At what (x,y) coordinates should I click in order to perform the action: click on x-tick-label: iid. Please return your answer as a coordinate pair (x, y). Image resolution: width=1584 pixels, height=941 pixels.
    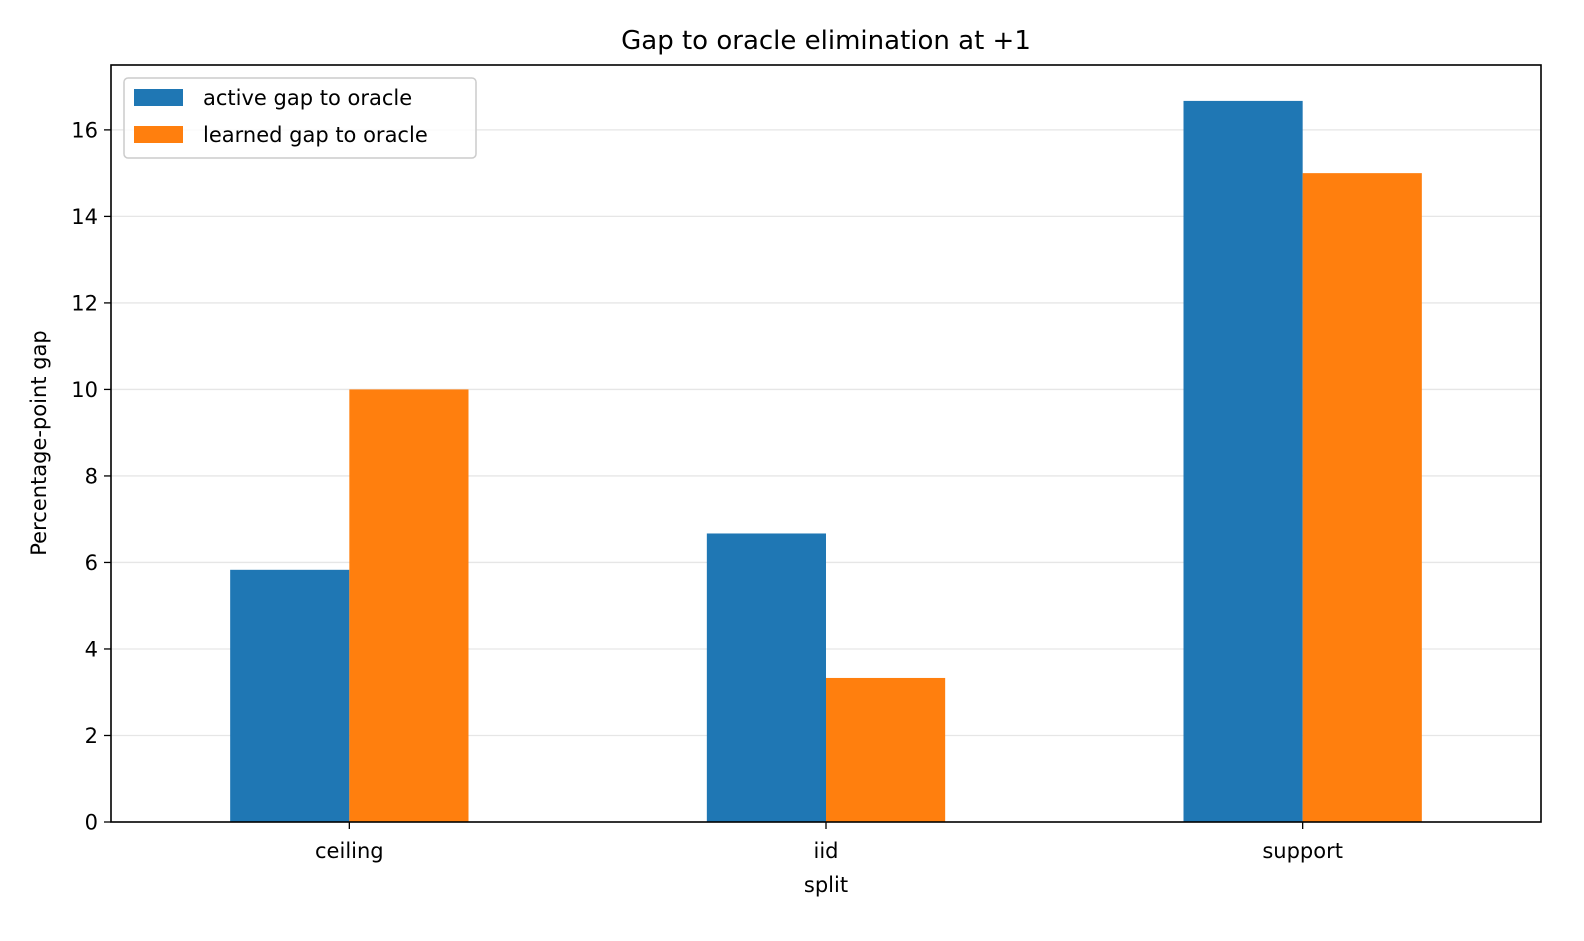
    Looking at the image, I should click on (826, 851).